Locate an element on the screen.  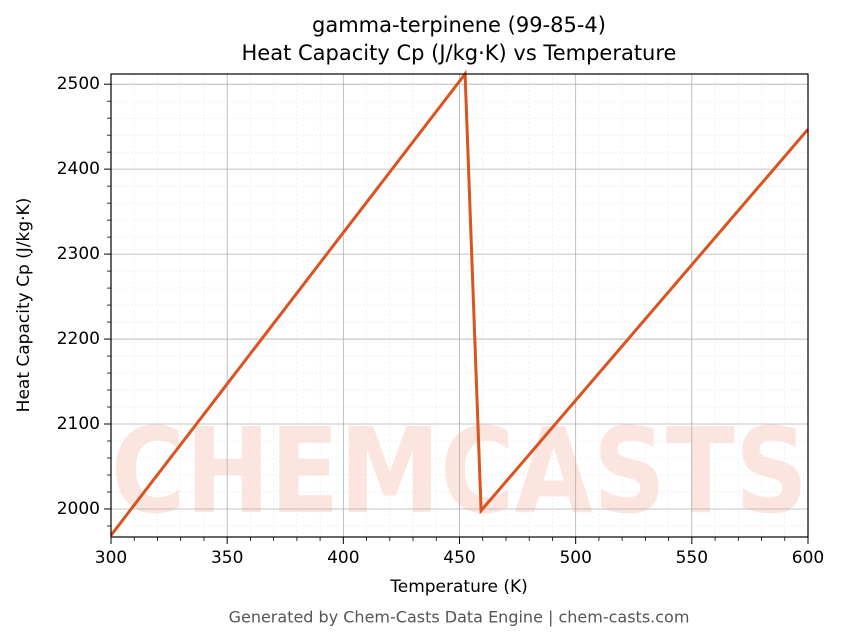
x-tick-label: 500 is located at coordinates (575, 558).